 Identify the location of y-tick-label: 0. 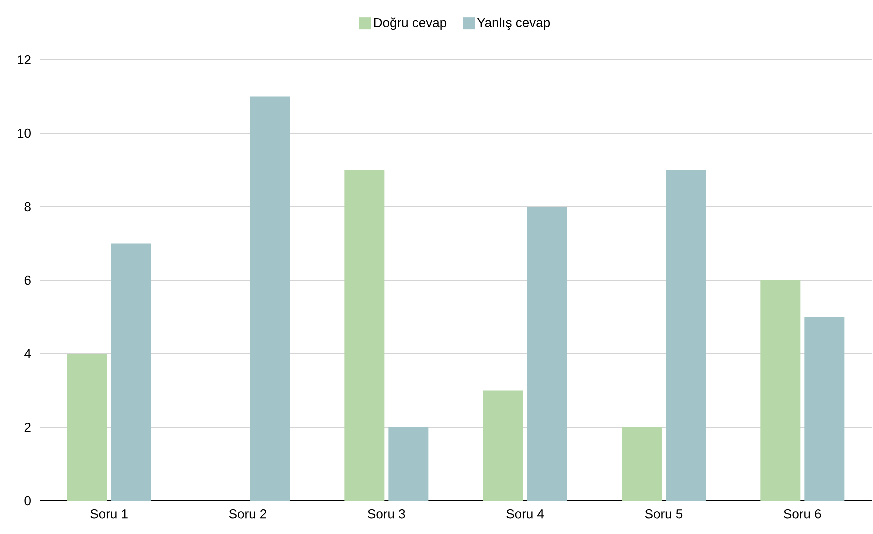
(27, 501).